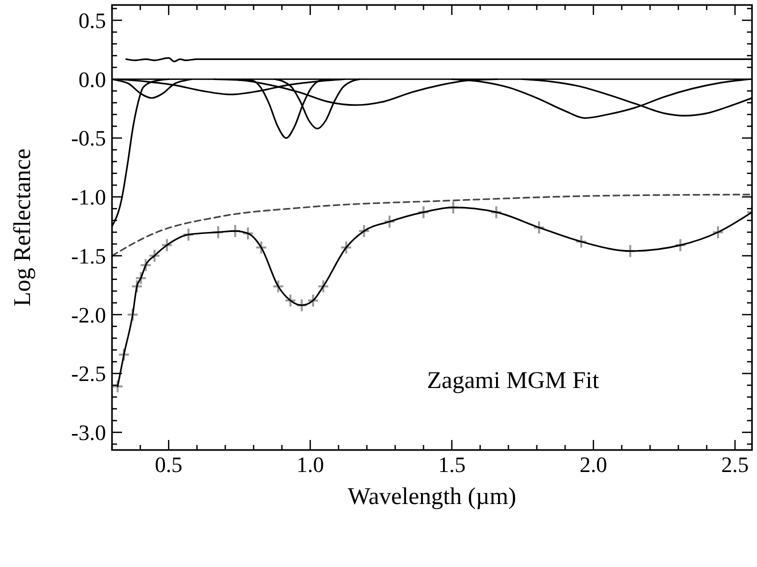  What do you see at coordinates (432, 497) in the screenshot?
I see `x-axis-title: Wavelength (µm)` at bounding box center [432, 497].